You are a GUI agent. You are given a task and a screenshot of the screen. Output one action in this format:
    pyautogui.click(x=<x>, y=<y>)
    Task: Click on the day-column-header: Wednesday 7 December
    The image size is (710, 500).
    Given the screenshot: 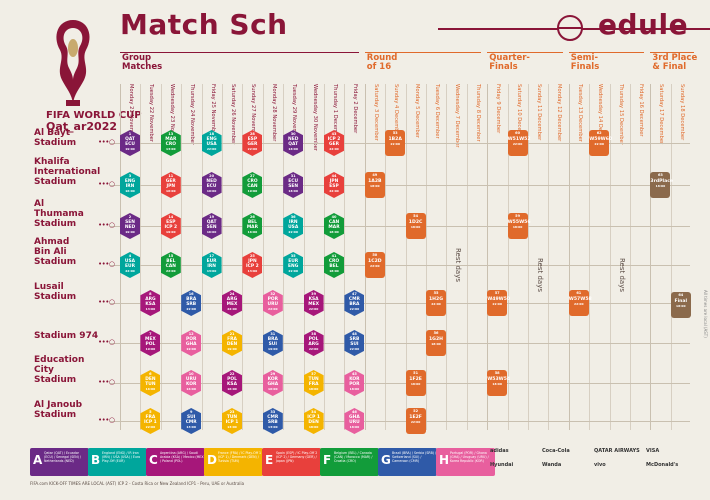 What is the action you would take?
    pyautogui.click(x=454, y=116)
    